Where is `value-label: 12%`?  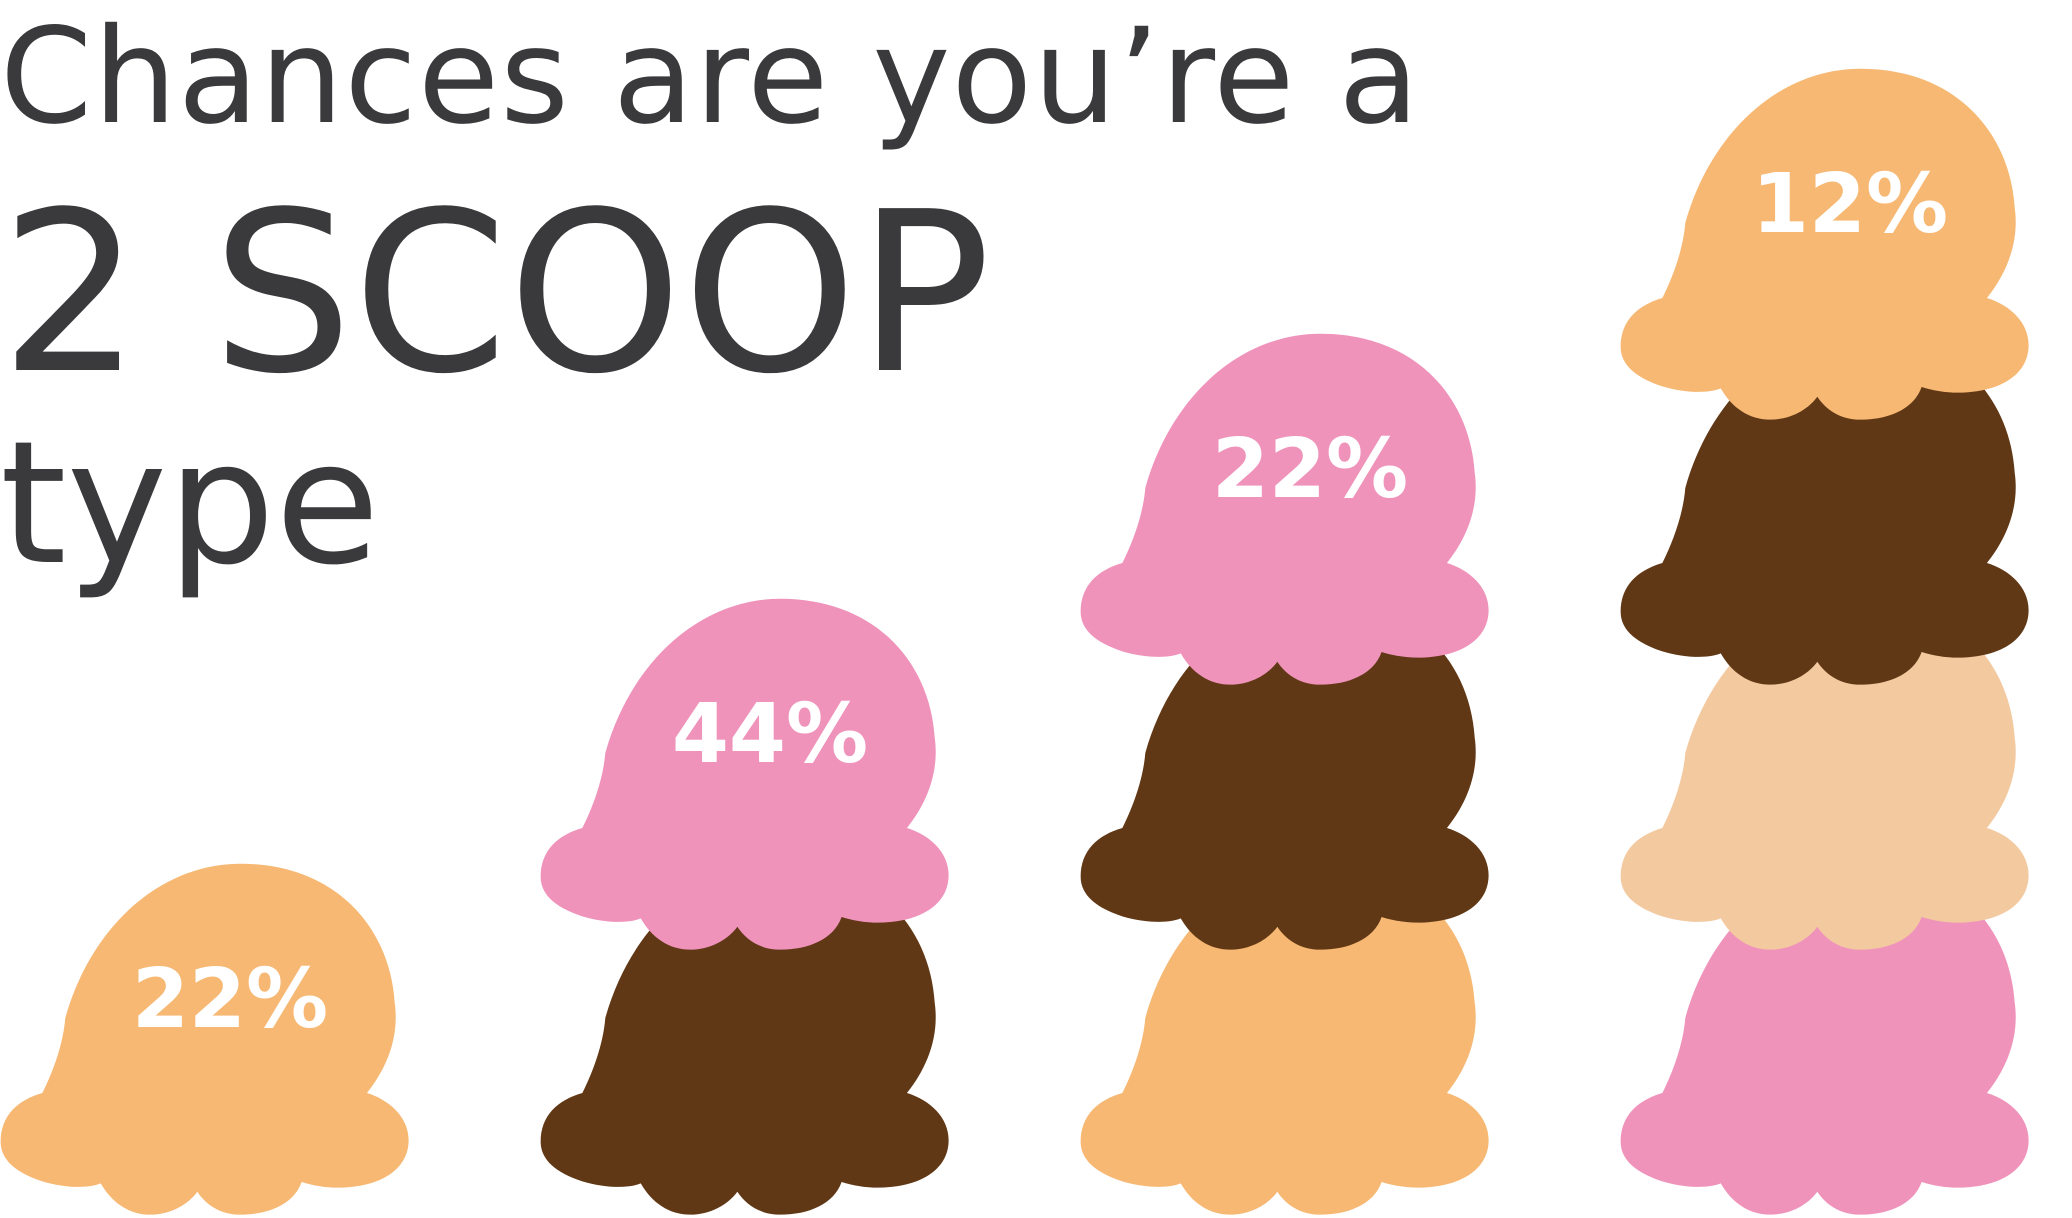
value-label: 12% is located at coordinates (1850, 204).